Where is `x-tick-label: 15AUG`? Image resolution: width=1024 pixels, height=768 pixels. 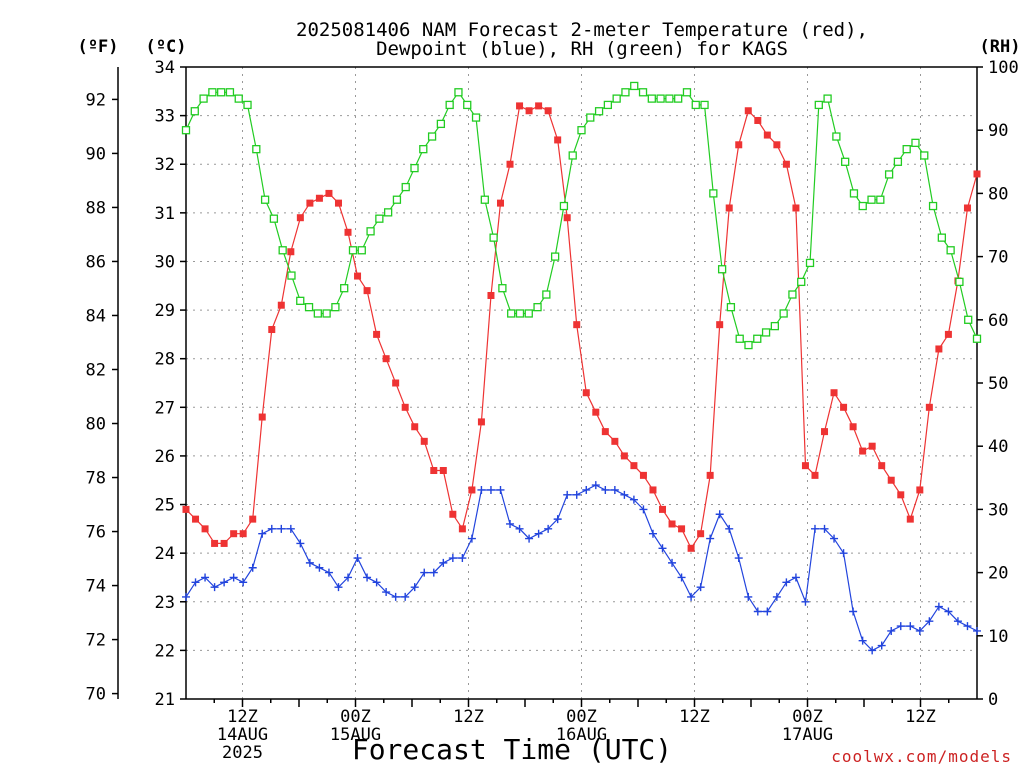
x-tick-label: 15AUG is located at coordinates (355, 735).